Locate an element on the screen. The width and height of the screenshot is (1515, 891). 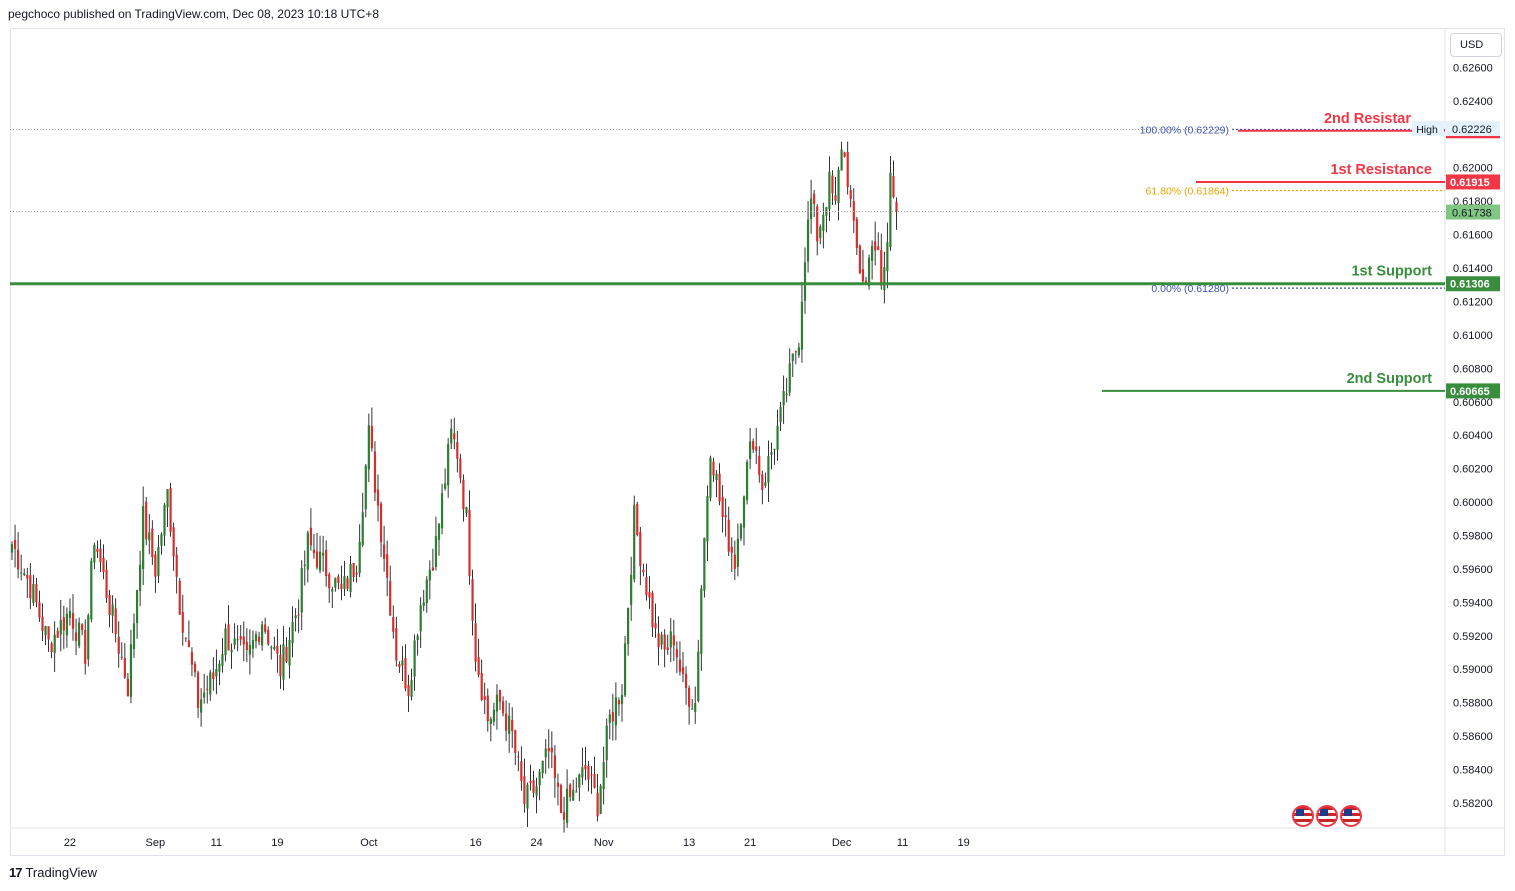
level-price-tag-text: 0.61306 is located at coordinates (1470, 285).